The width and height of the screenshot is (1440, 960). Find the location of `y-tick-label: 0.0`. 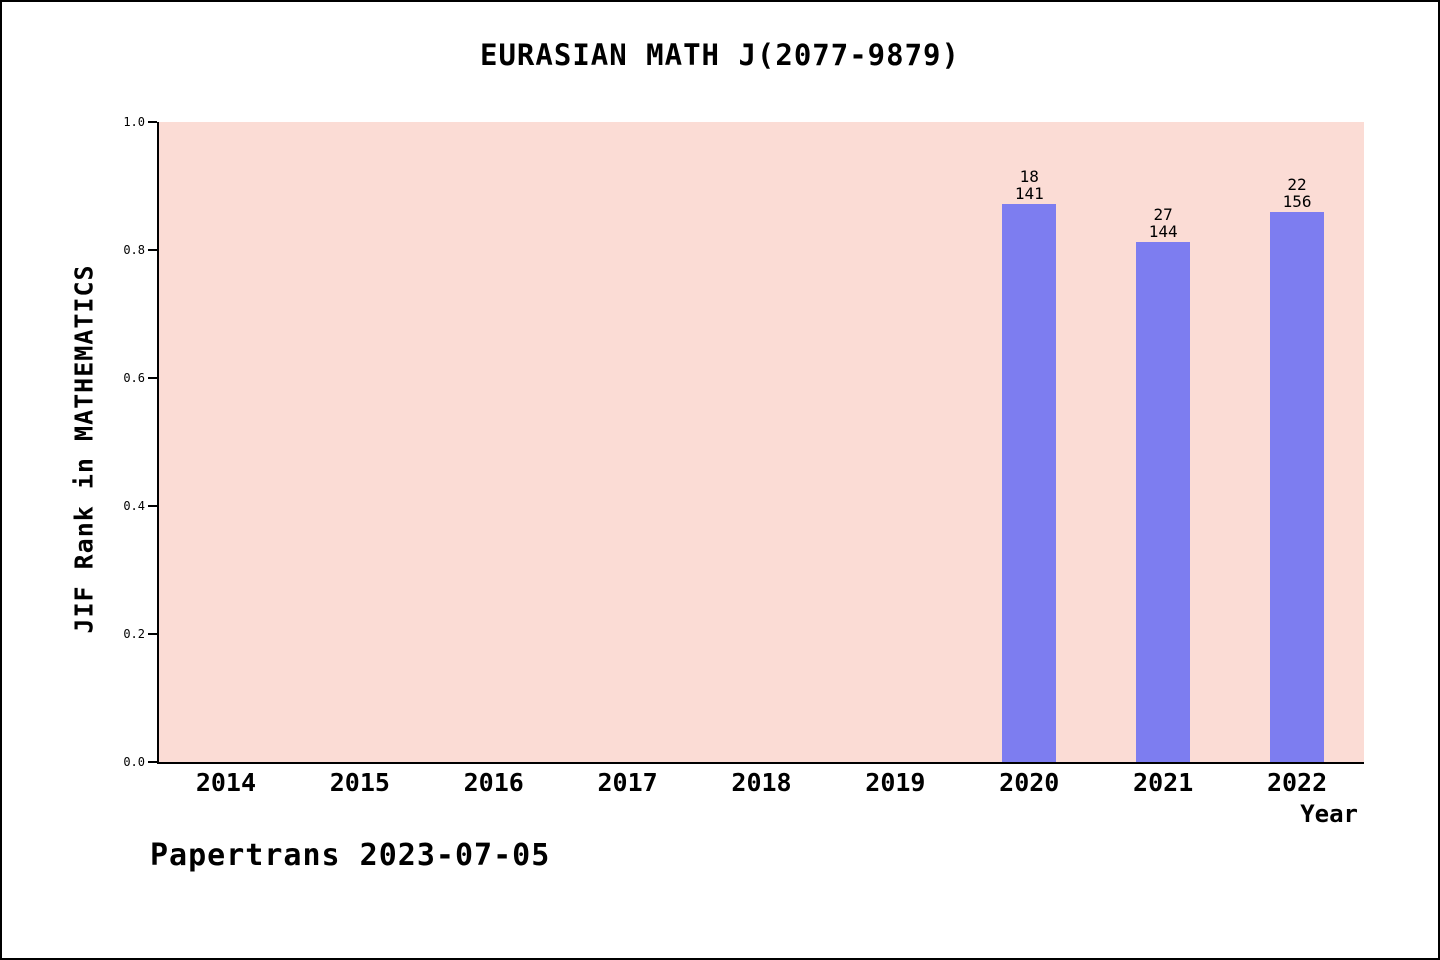

y-tick-label: 0.0 is located at coordinates (134, 762).